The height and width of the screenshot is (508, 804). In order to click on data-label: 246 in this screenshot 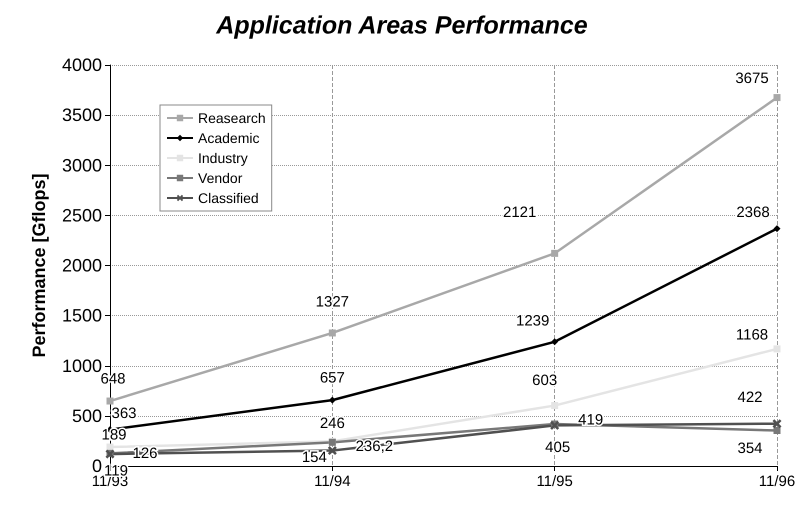, I will do `click(332, 423)`.